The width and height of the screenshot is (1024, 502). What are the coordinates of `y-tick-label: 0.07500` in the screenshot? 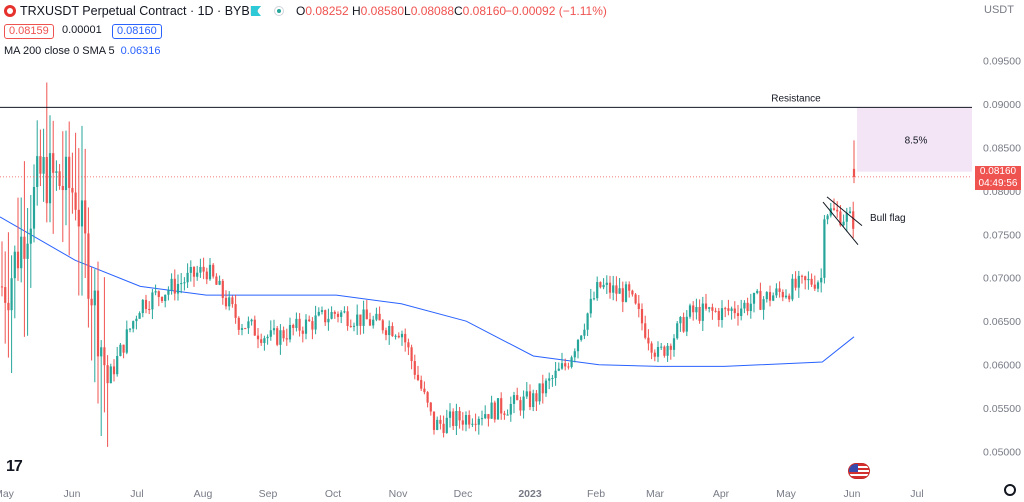 It's located at (1002, 235).